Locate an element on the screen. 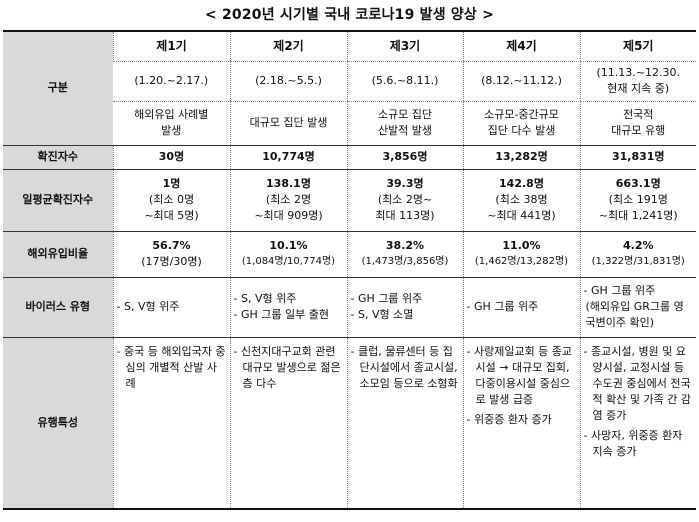 The height and width of the screenshot is (522, 699). daily-average-min: (최소 191명 is located at coordinates (638, 199).